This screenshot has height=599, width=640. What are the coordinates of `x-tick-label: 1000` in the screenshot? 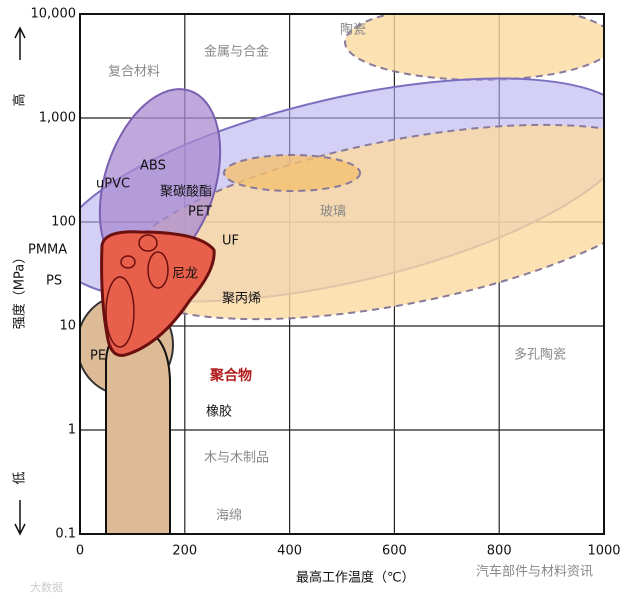 It's located at (603, 551).